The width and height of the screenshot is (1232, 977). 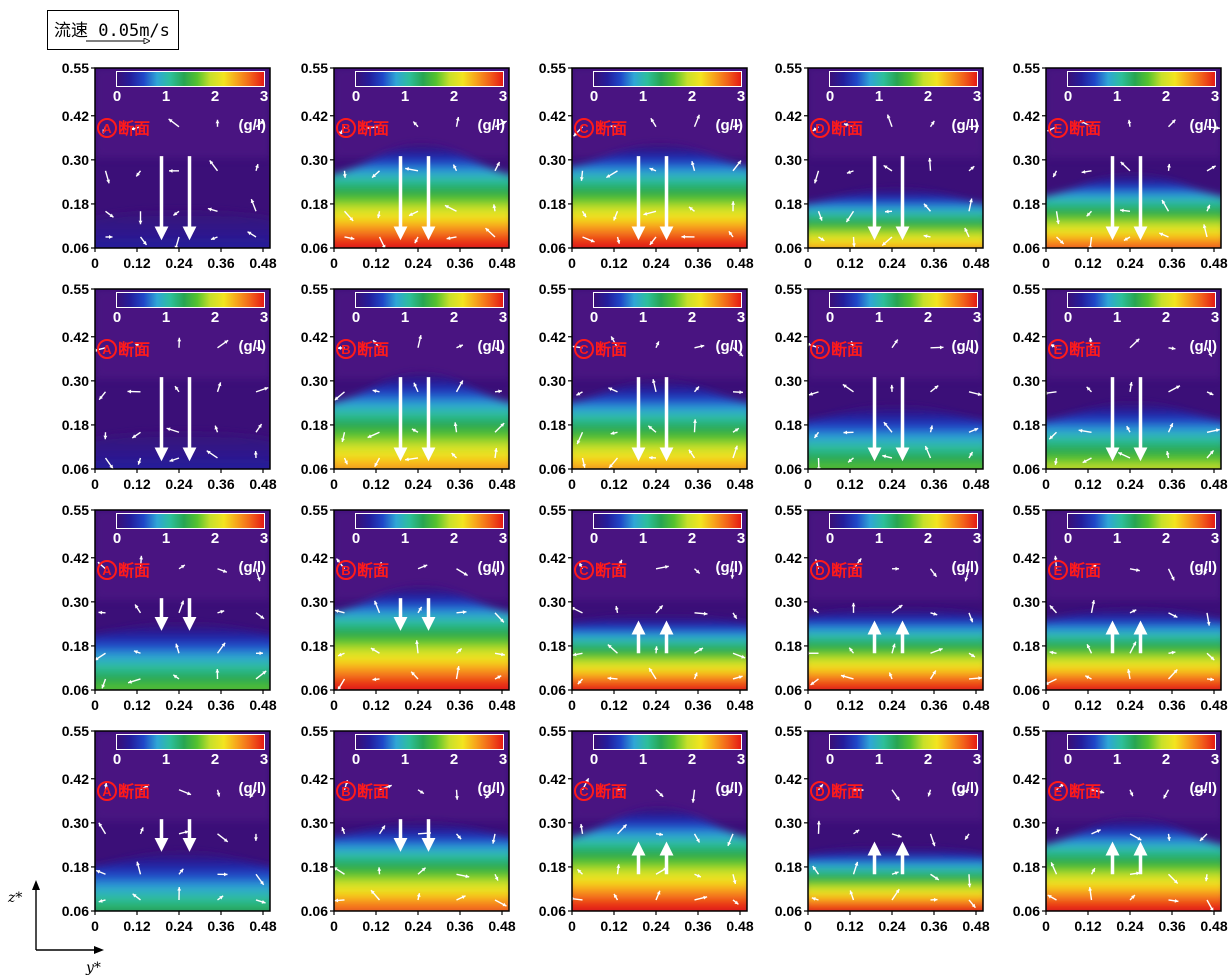 I want to click on velocity-scale-label: 流速 0.05m/s, so click(x=112, y=28).